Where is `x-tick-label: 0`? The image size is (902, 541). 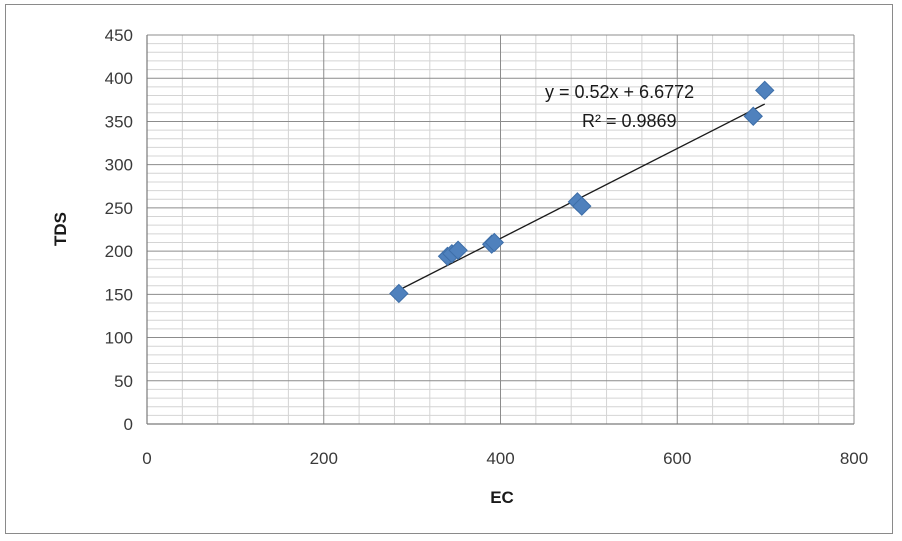 x-tick-label: 0 is located at coordinates (146, 458).